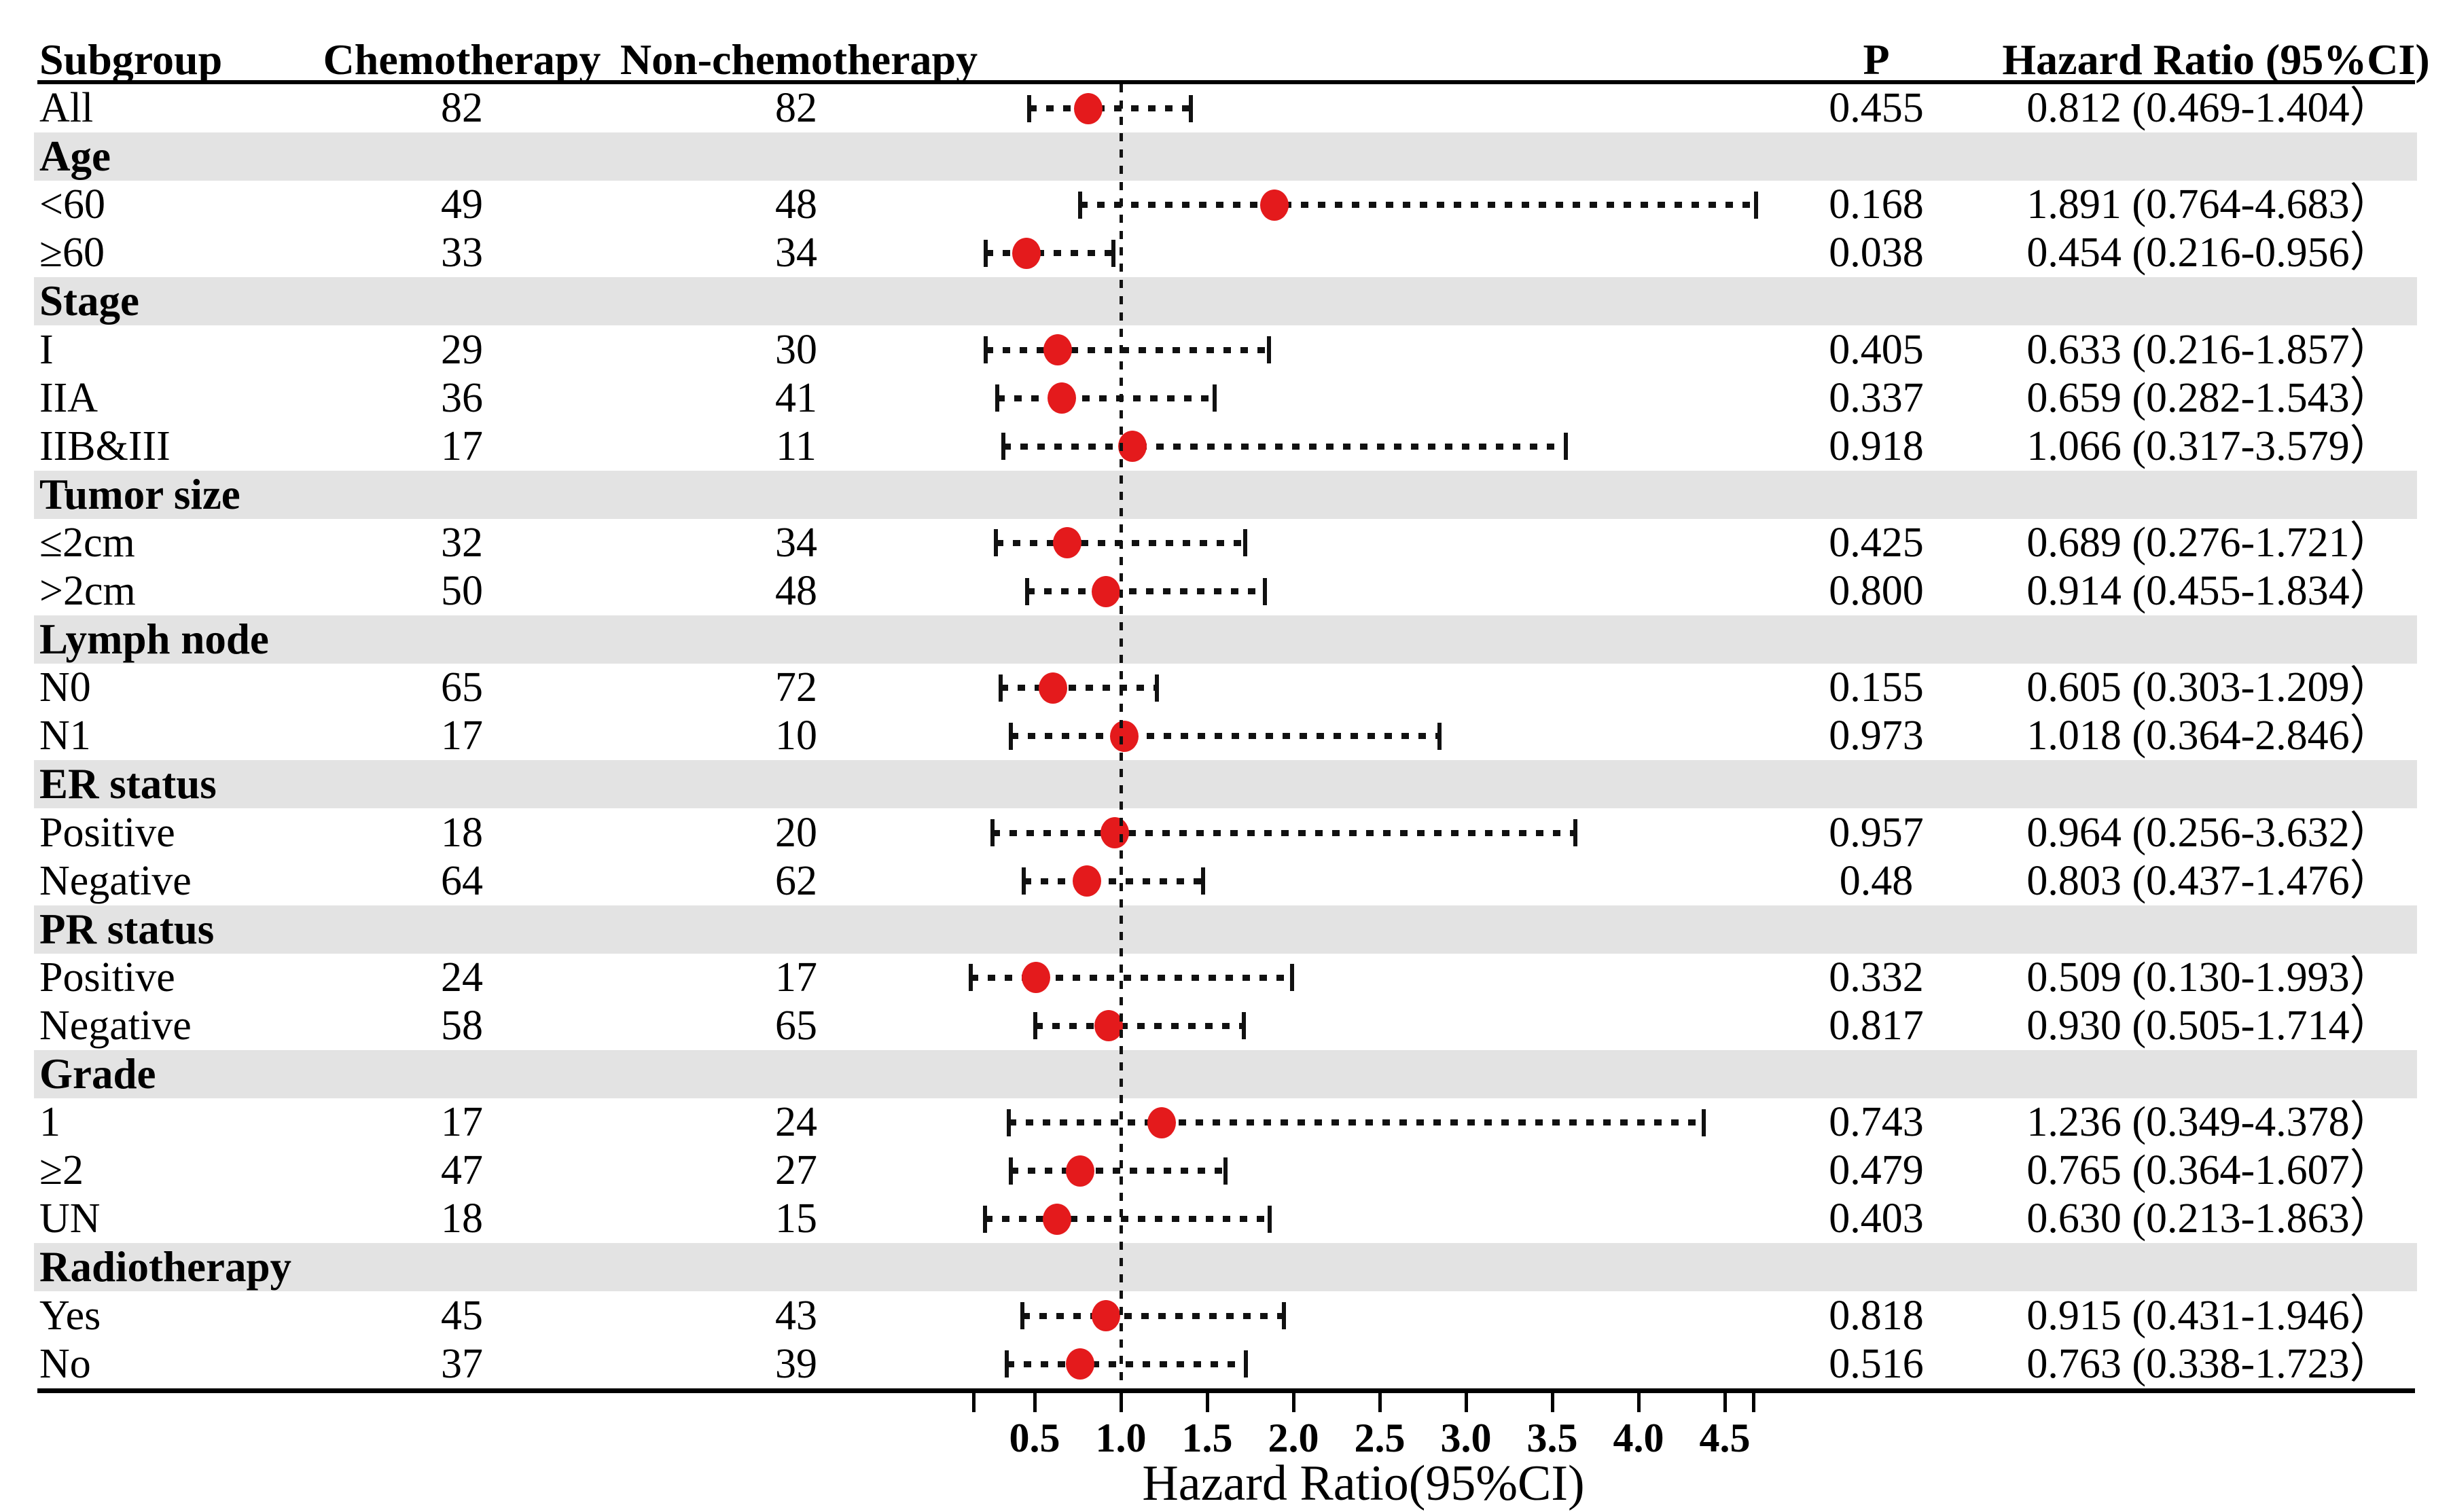 Image resolution: width=2451 pixels, height=1512 pixels. What do you see at coordinates (796, 350) in the screenshot?
I see `non-chemotherapy-count: 30` at bounding box center [796, 350].